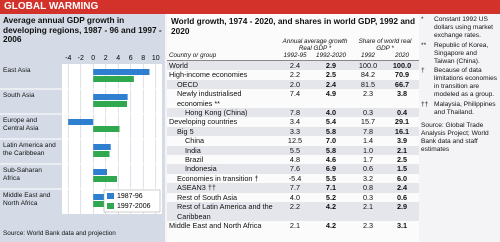 This screenshot has height=242, width=500. Describe the element at coordinates (402, 178) in the screenshot. I see `cell: 6.0` at that location.